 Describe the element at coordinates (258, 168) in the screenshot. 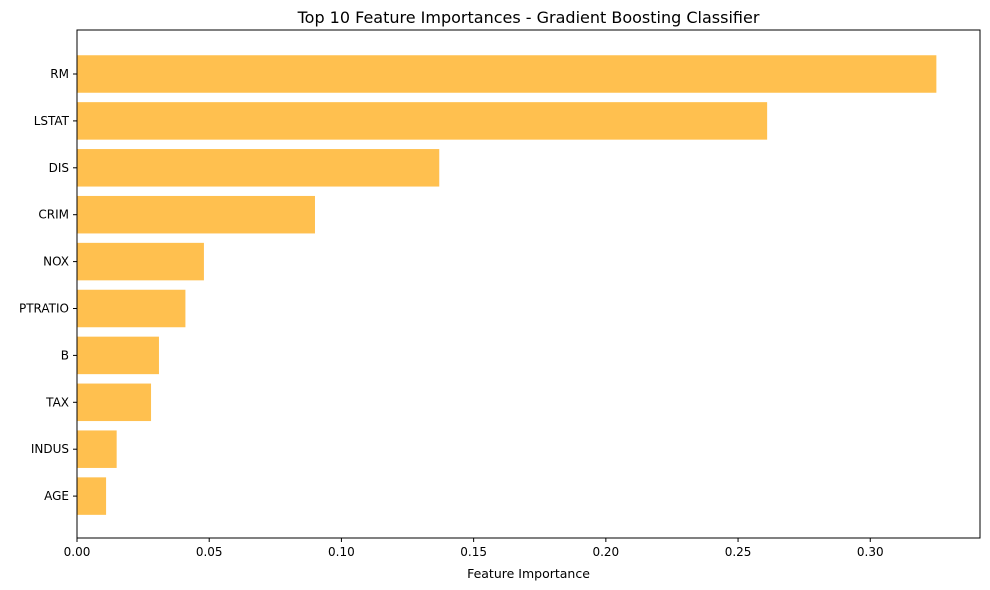

I see `bar-dis` at that location.